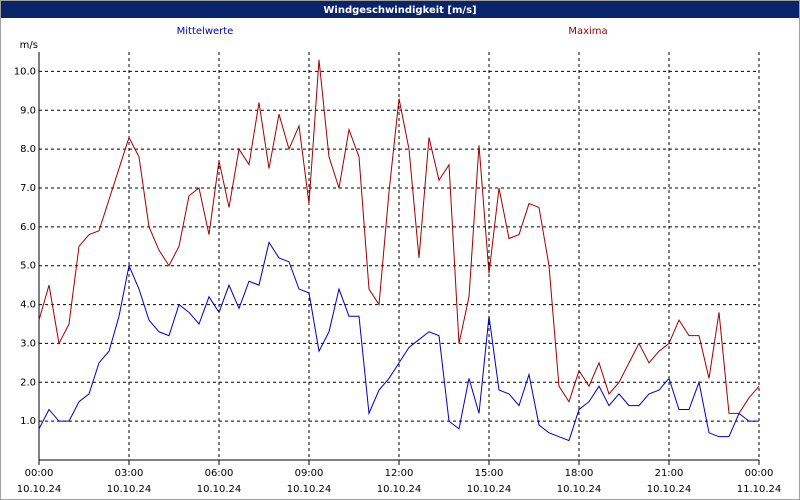  What do you see at coordinates (129, 473) in the screenshot?
I see `x-tick-label: 03:00` at bounding box center [129, 473].